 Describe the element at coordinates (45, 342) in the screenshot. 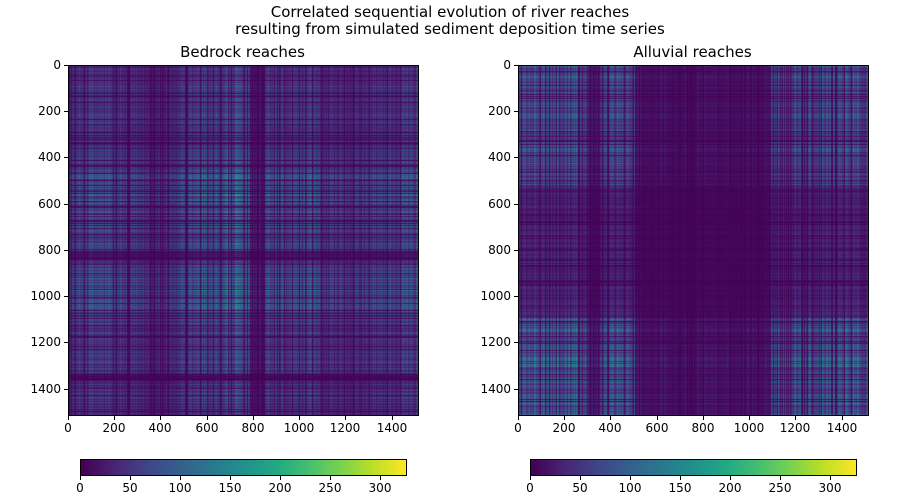

I see `bedrock-ytick-label: 1200` at that location.